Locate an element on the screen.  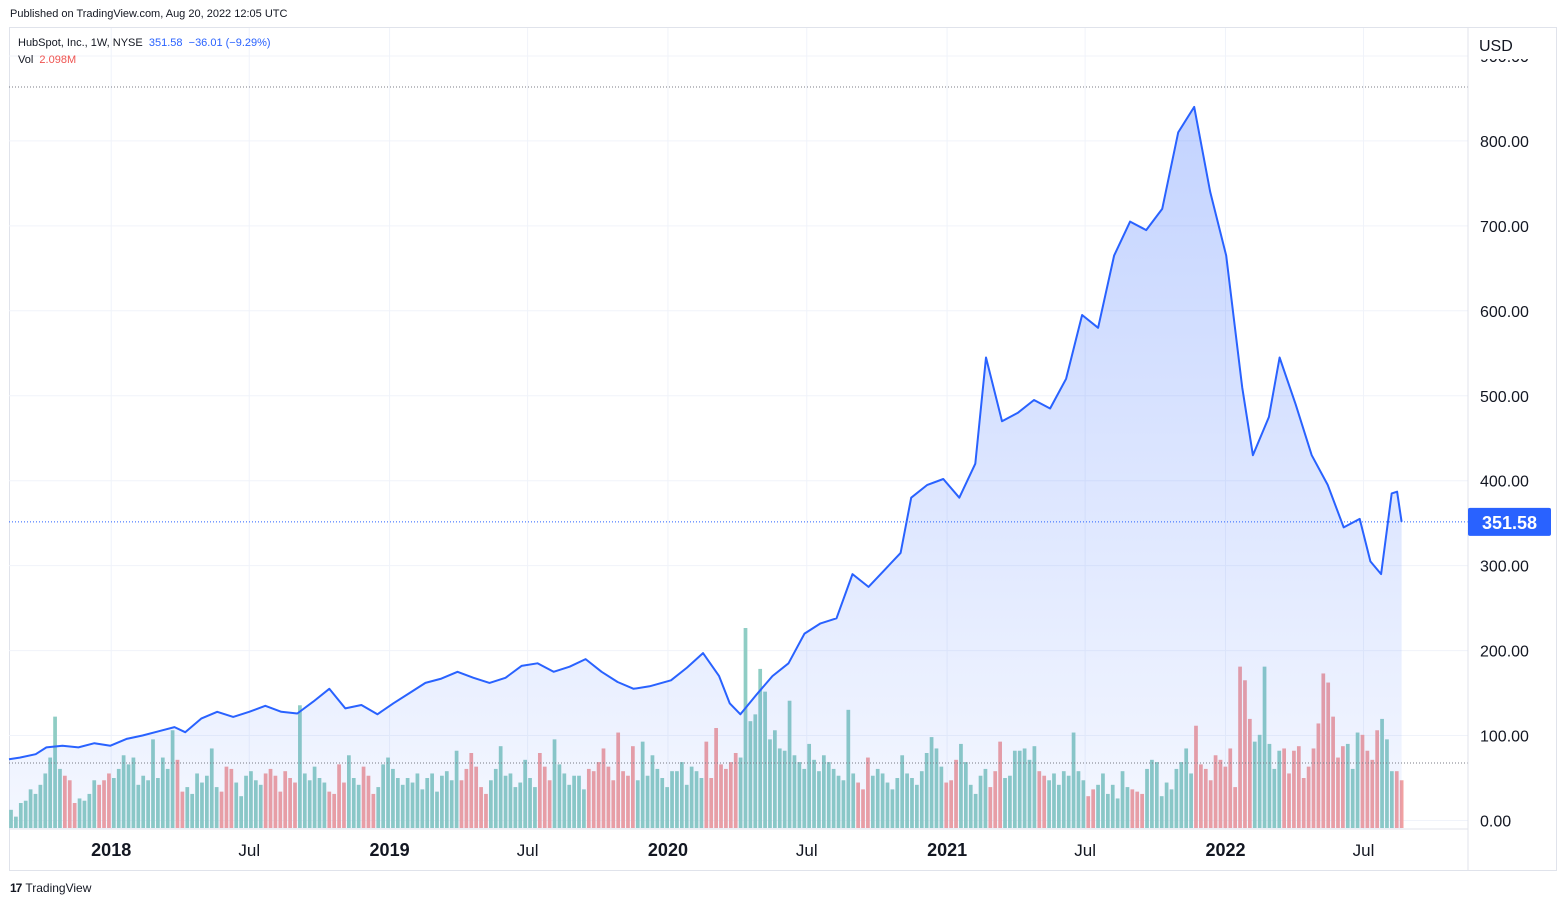
tradingview-footer: 17 TradingView is located at coordinates (50, 888).